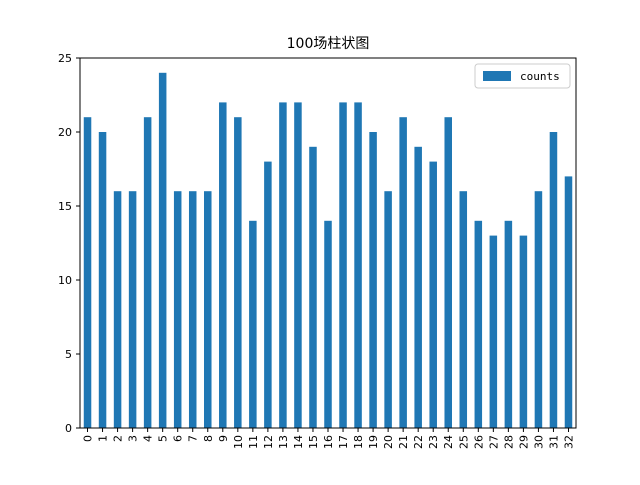 The height and width of the screenshot is (485, 640). Describe the element at coordinates (540, 76) in the screenshot. I see `legend-label: counts` at that location.